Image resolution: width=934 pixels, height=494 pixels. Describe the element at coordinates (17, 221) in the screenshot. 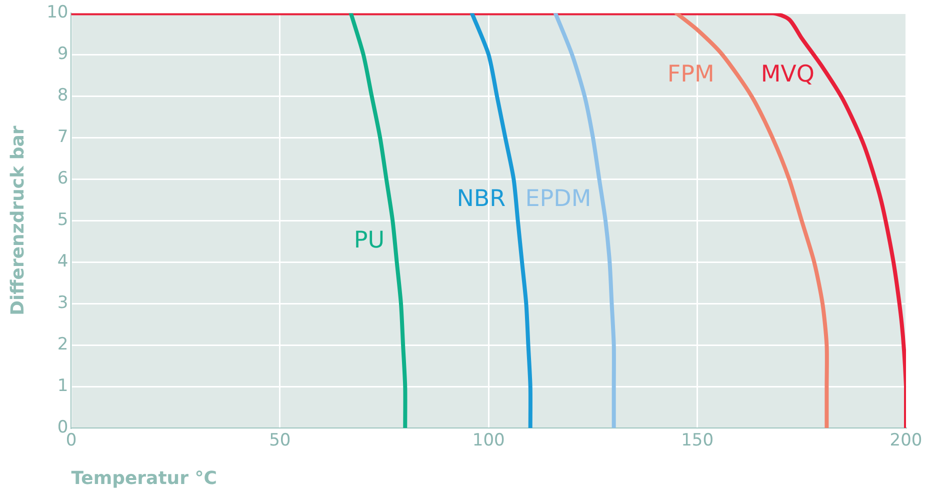

I see `y-axis-title: Differenzdruck bar` at that location.